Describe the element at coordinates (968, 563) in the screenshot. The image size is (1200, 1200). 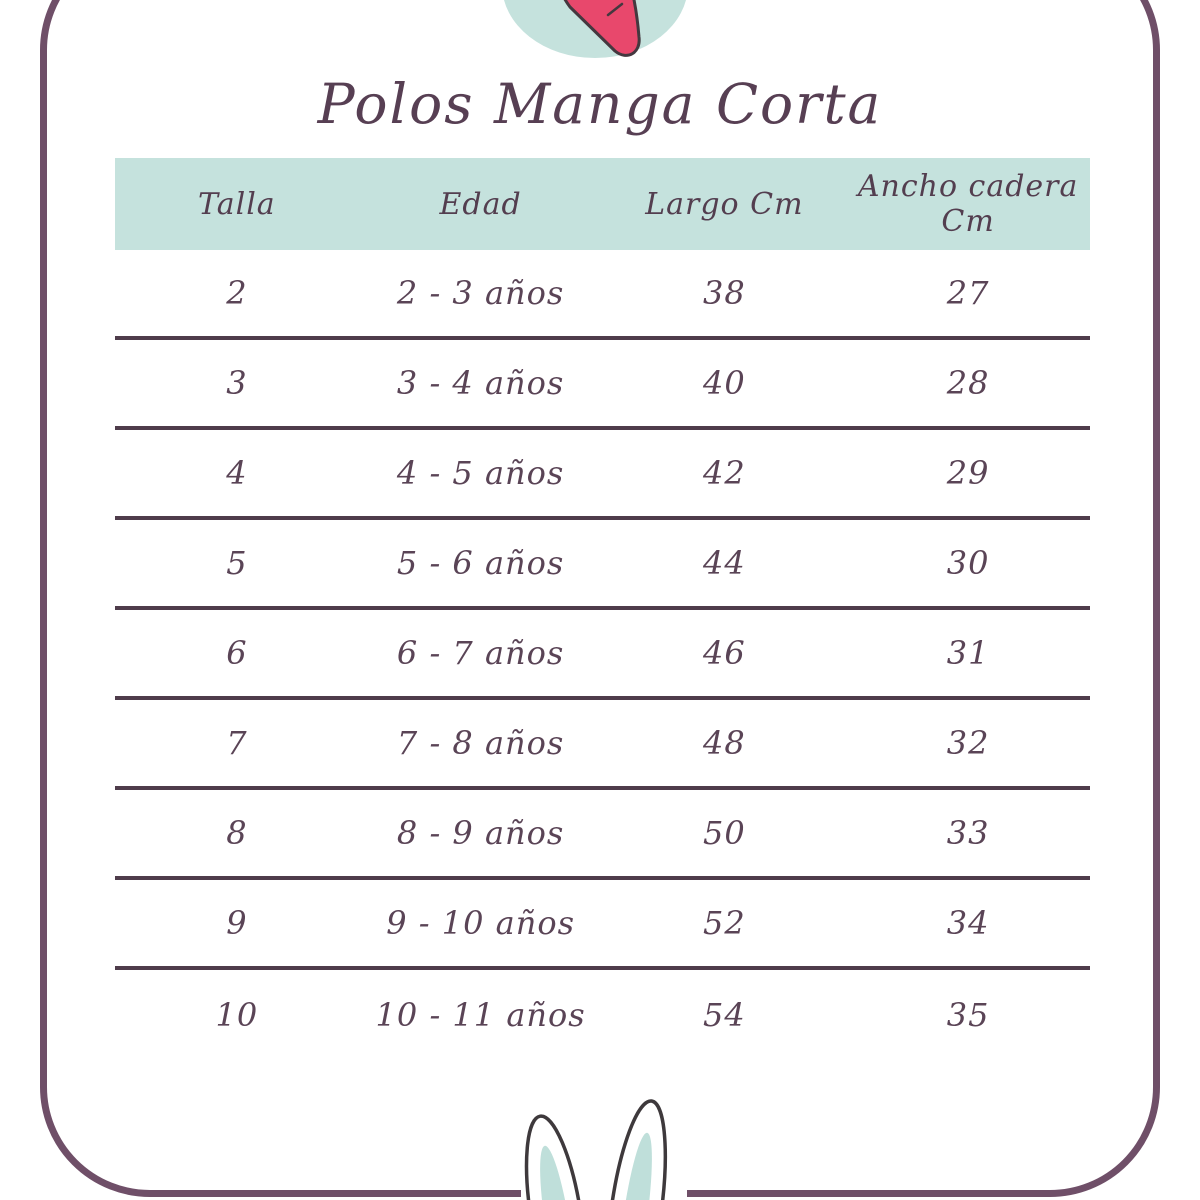
I see `cell-ancho-cadera: 30` at that location.